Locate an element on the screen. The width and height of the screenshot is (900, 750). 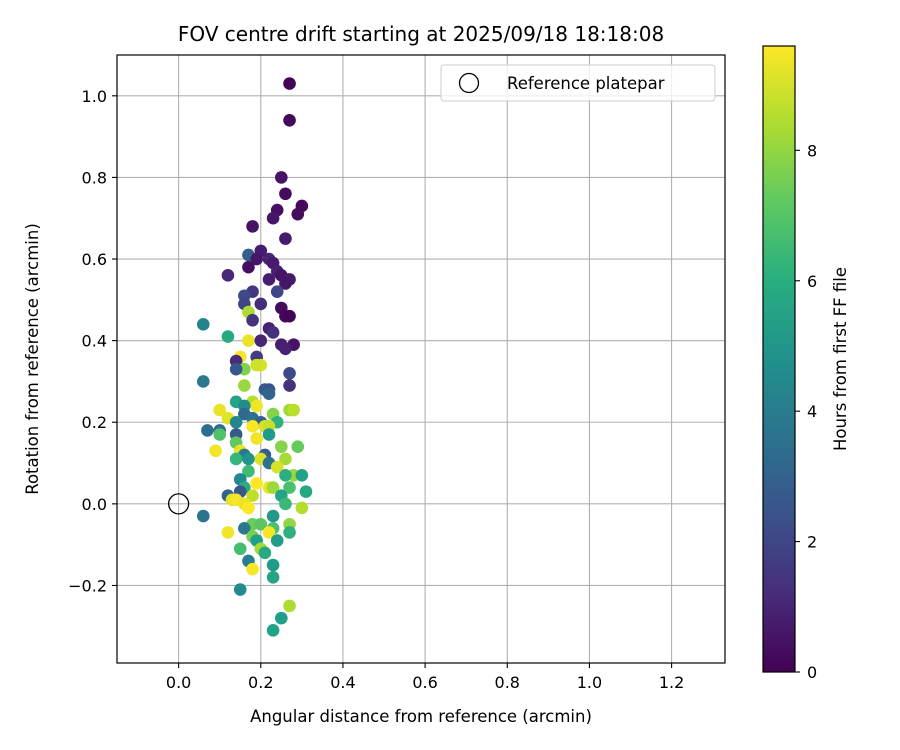
y-tick-label: 0.8 is located at coordinates (94, 177).